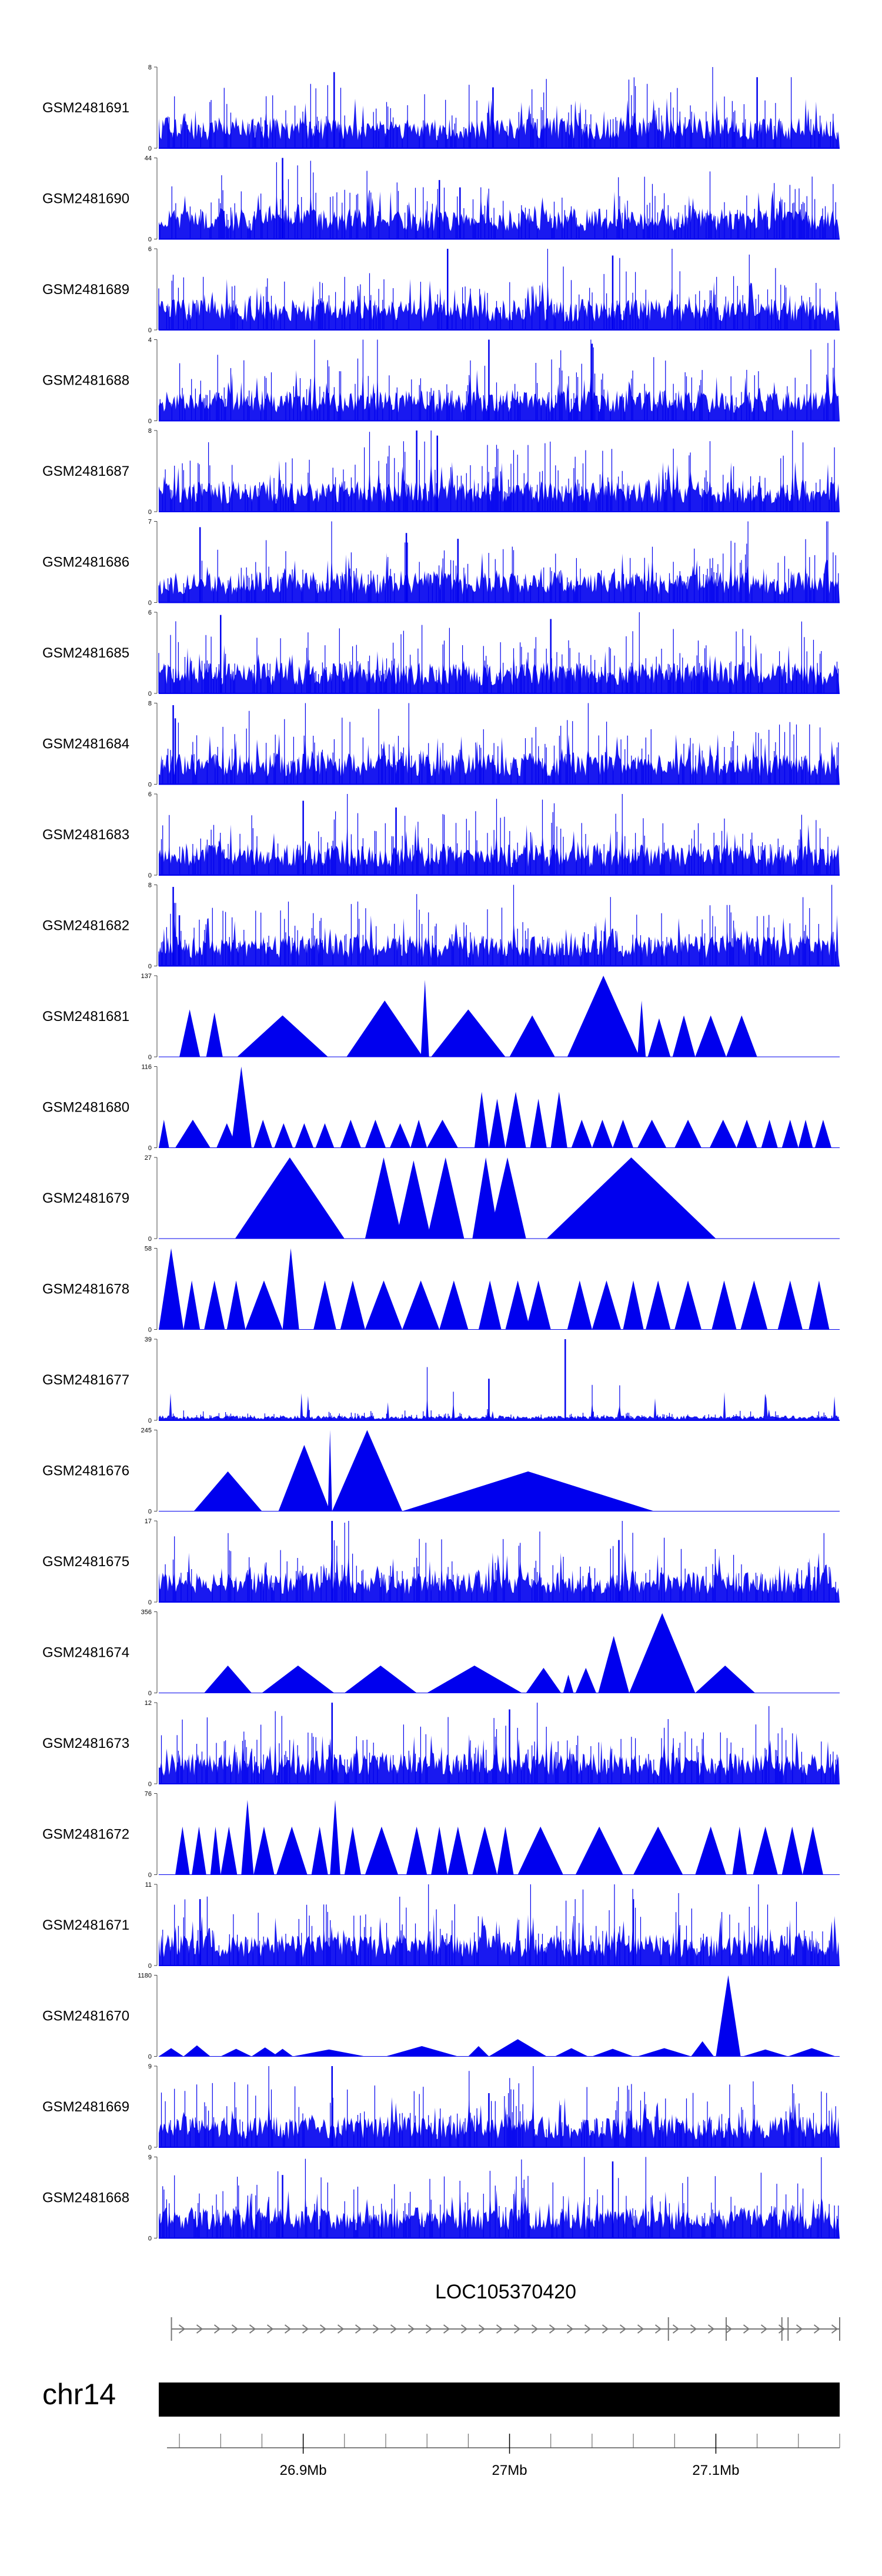 The width and height of the screenshot is (882, 2576). I want to click on track-GSM2481683: GSM2481683 6 0, so click(441, 835).